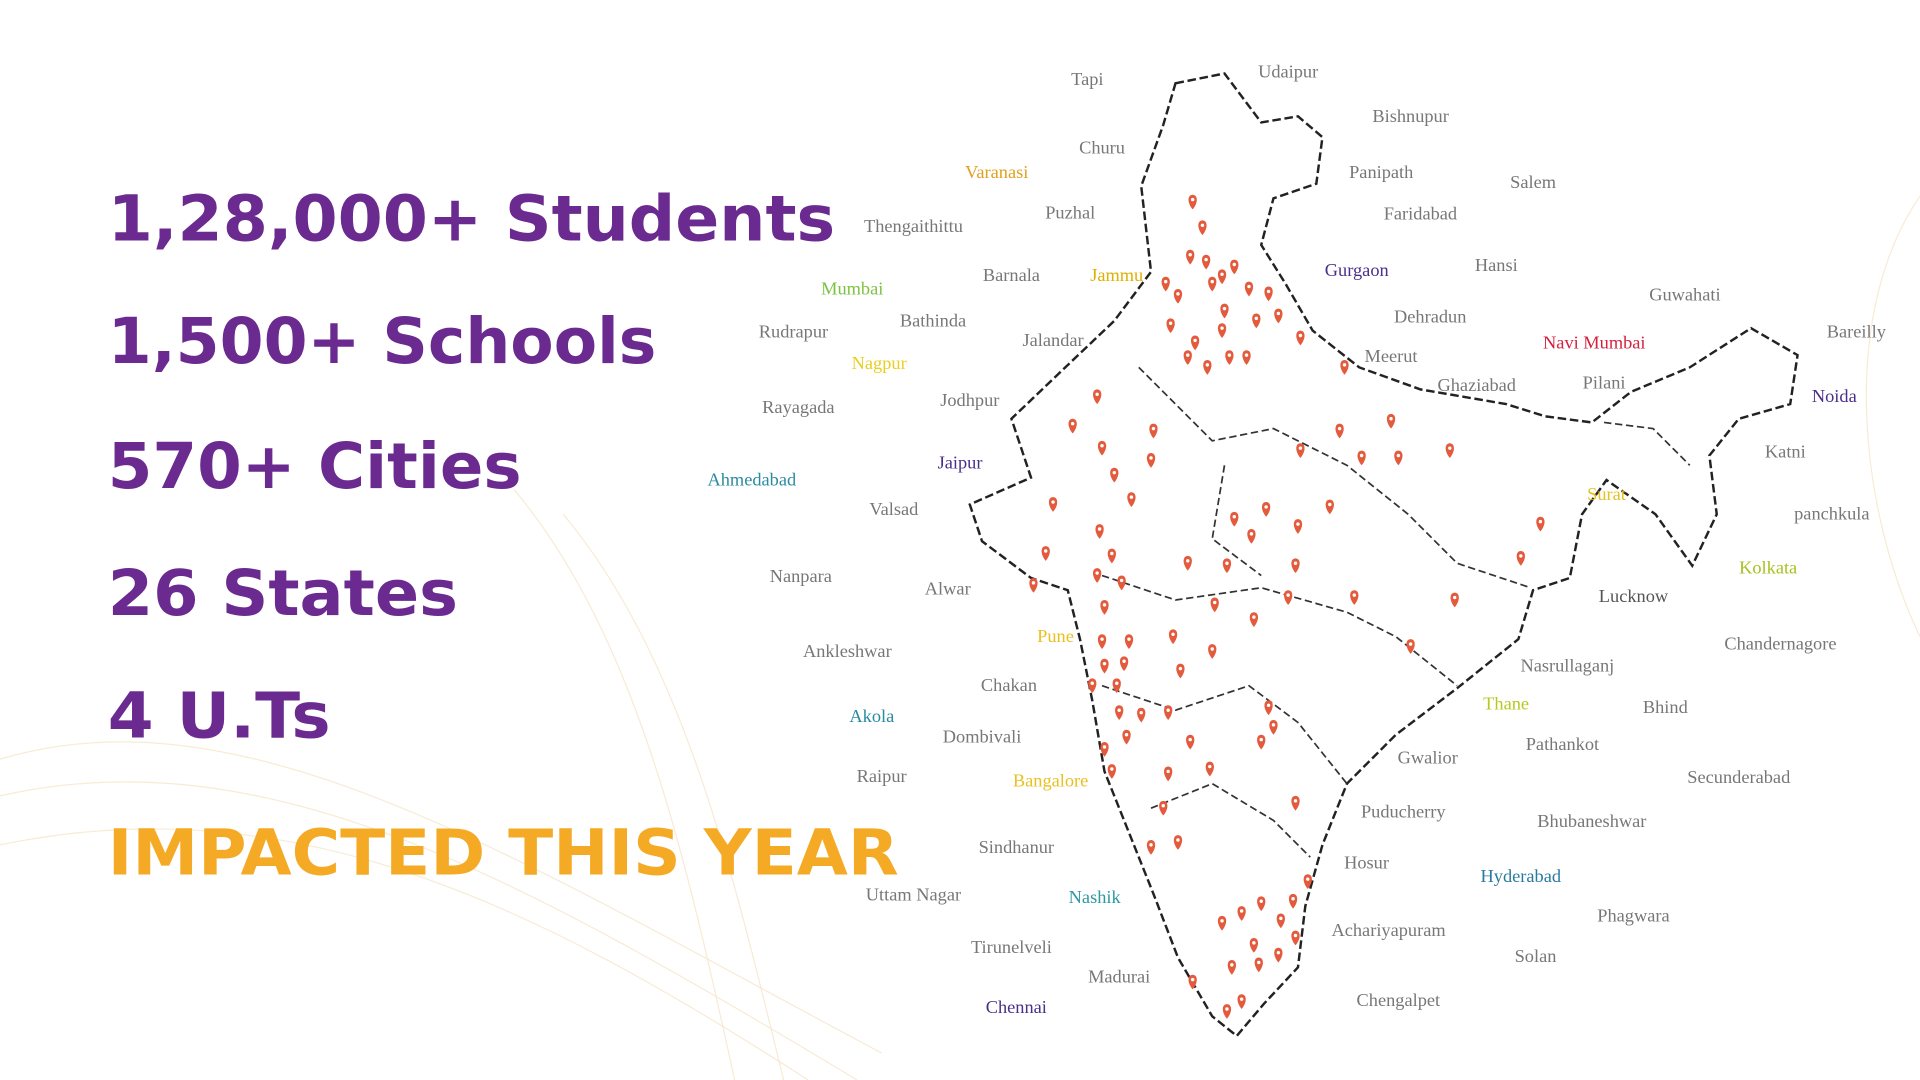 This screenshot has height=1080, width=1920. Describe the element at coordinates (1016, 847) in the screenshot. I see `city-label: Sindhanur` at that location.